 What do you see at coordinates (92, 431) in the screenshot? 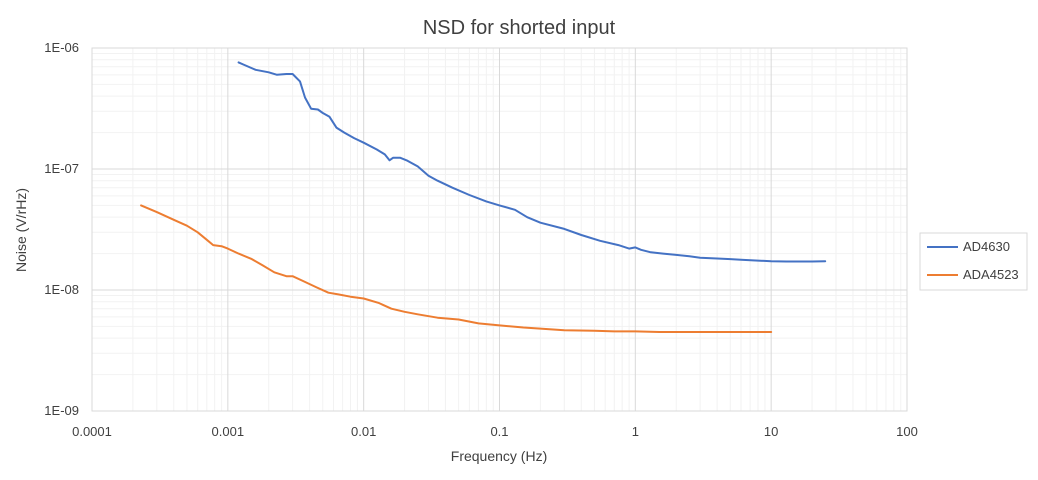
I see `x-tick-label: 0.0001` at bounding box center [92, 431].